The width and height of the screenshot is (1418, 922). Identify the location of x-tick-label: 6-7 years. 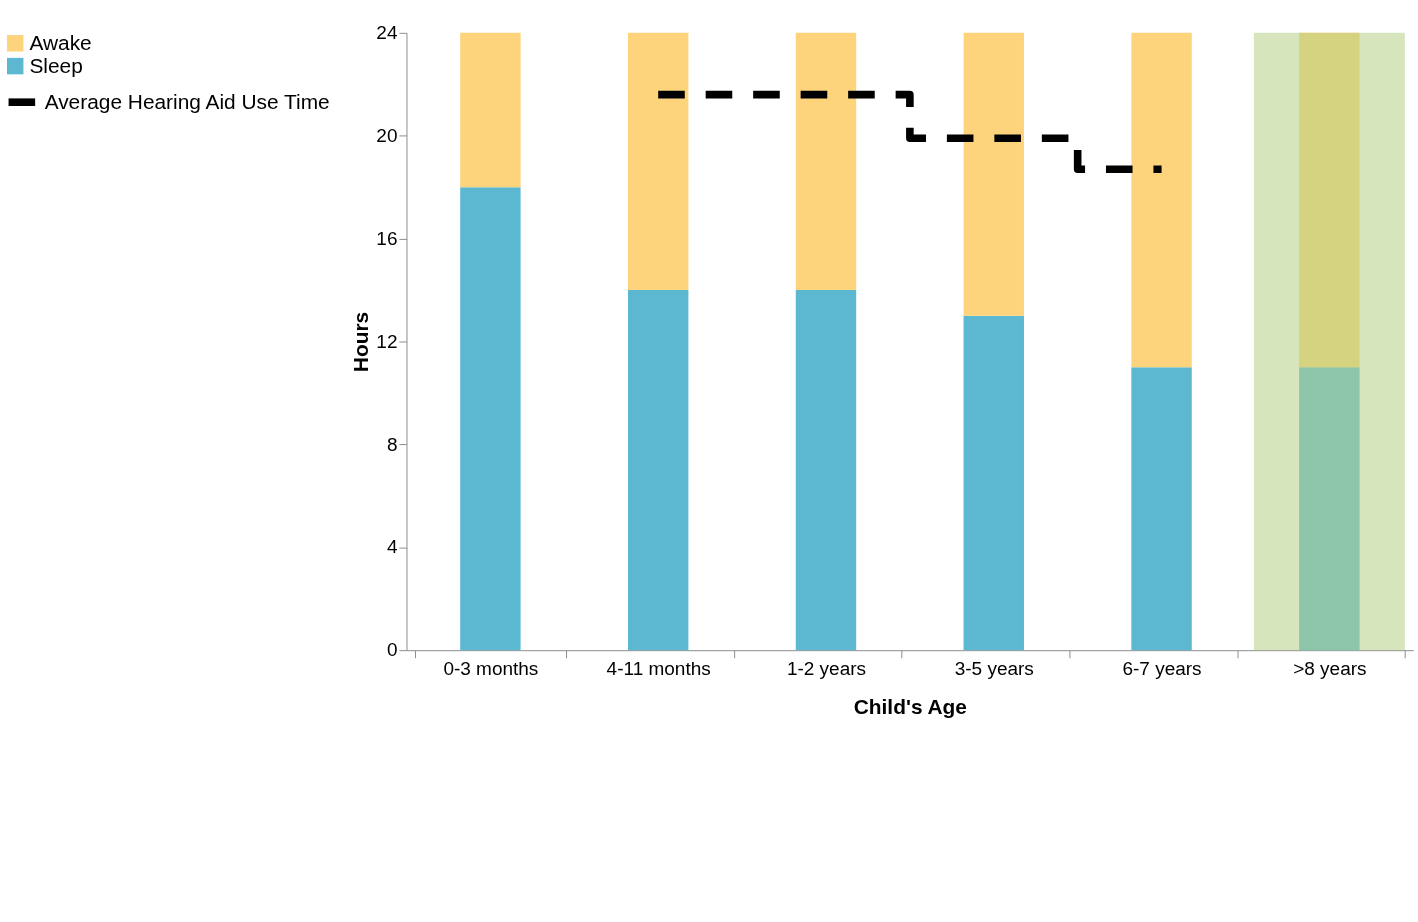
(1162, 669).